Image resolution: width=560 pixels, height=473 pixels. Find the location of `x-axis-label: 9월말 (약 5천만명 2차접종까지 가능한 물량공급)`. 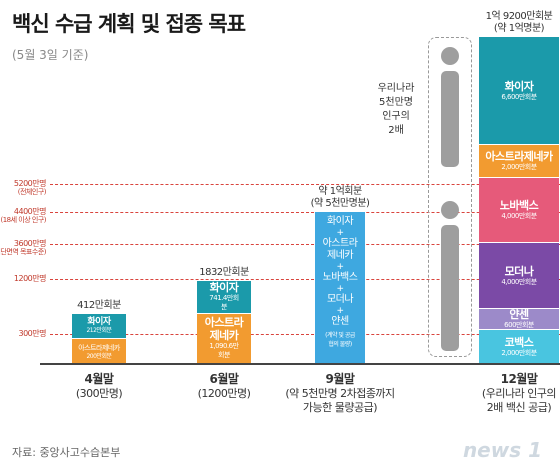

x-axis-label: 9월말 (약 5천만명 2차접종까지 가능한 물량공급) is located at coordinates (340, 393).